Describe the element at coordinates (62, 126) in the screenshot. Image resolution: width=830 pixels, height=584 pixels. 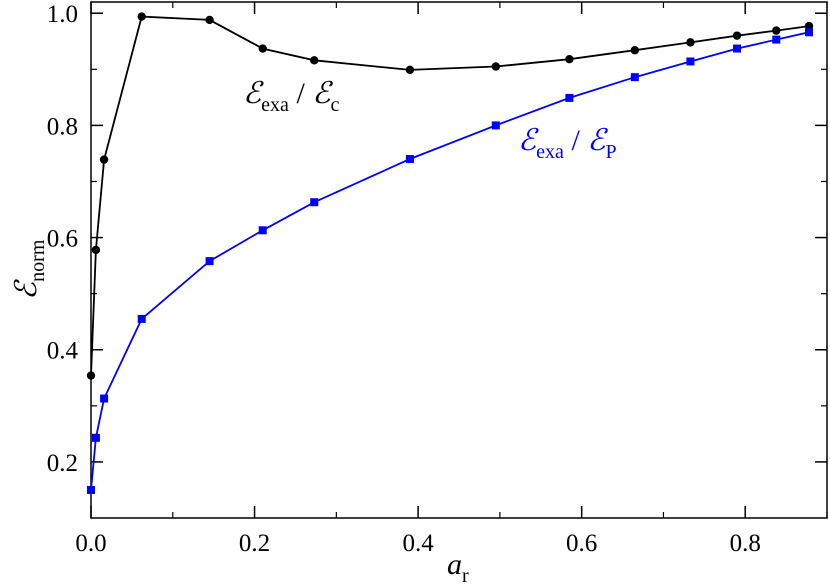
I see `y-tick-label: 0.8` at that location.